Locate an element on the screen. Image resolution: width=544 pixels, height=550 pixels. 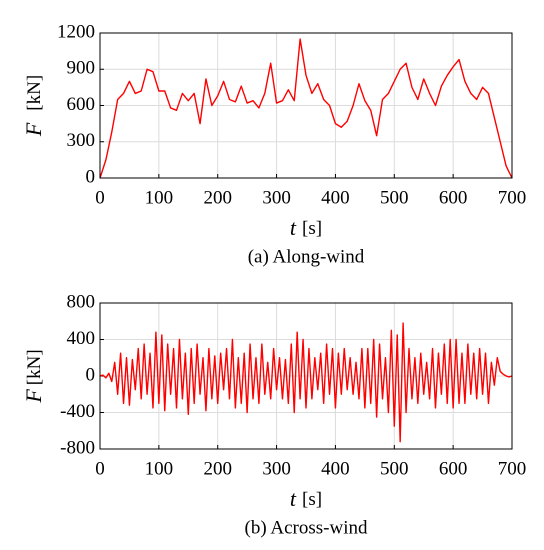
y-tick-label: -800 is located at coordinates (77, 447).